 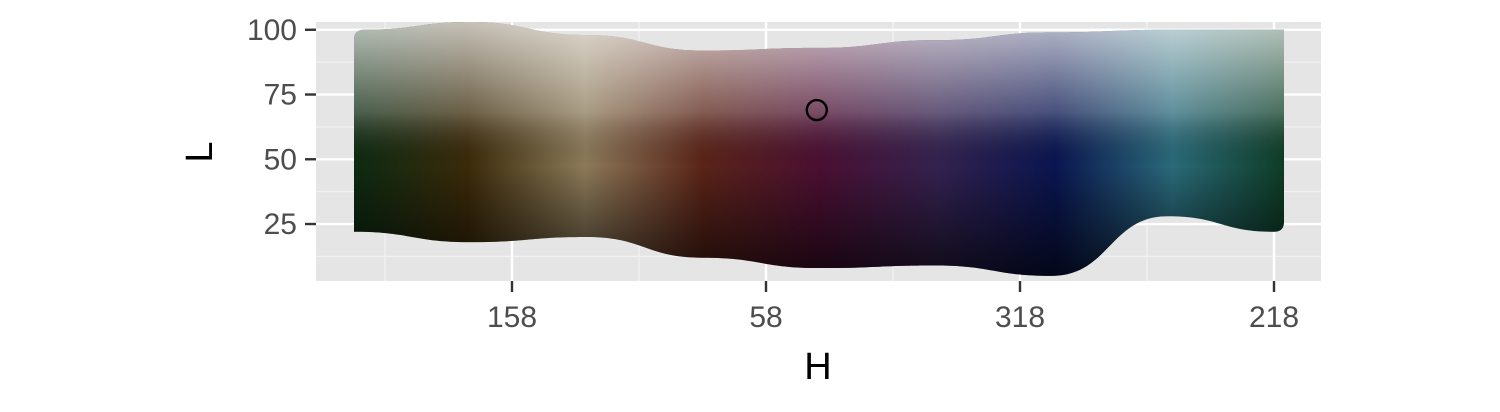 I want to click on data-points, so click(x=816, y=110).